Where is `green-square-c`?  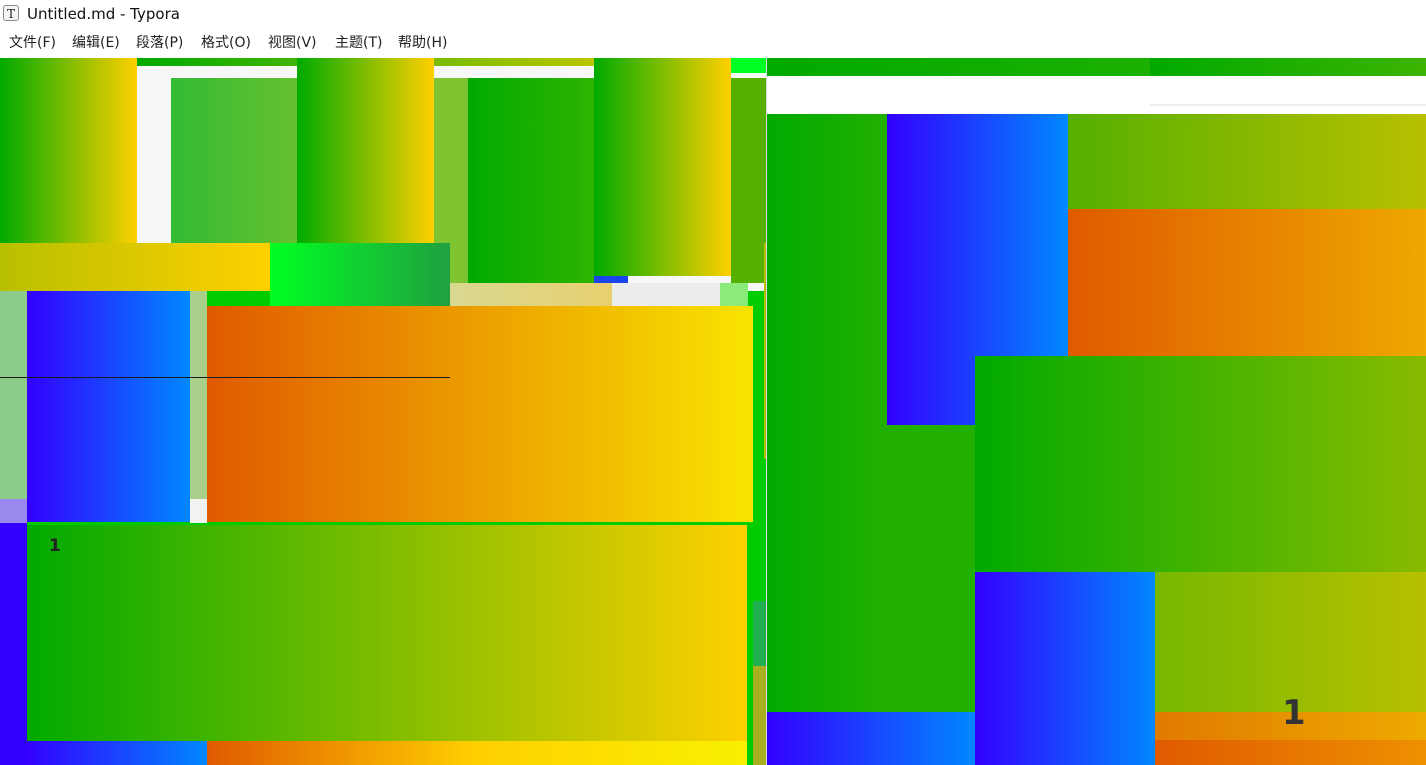
green-square-c is located at coordinates (748, 180).